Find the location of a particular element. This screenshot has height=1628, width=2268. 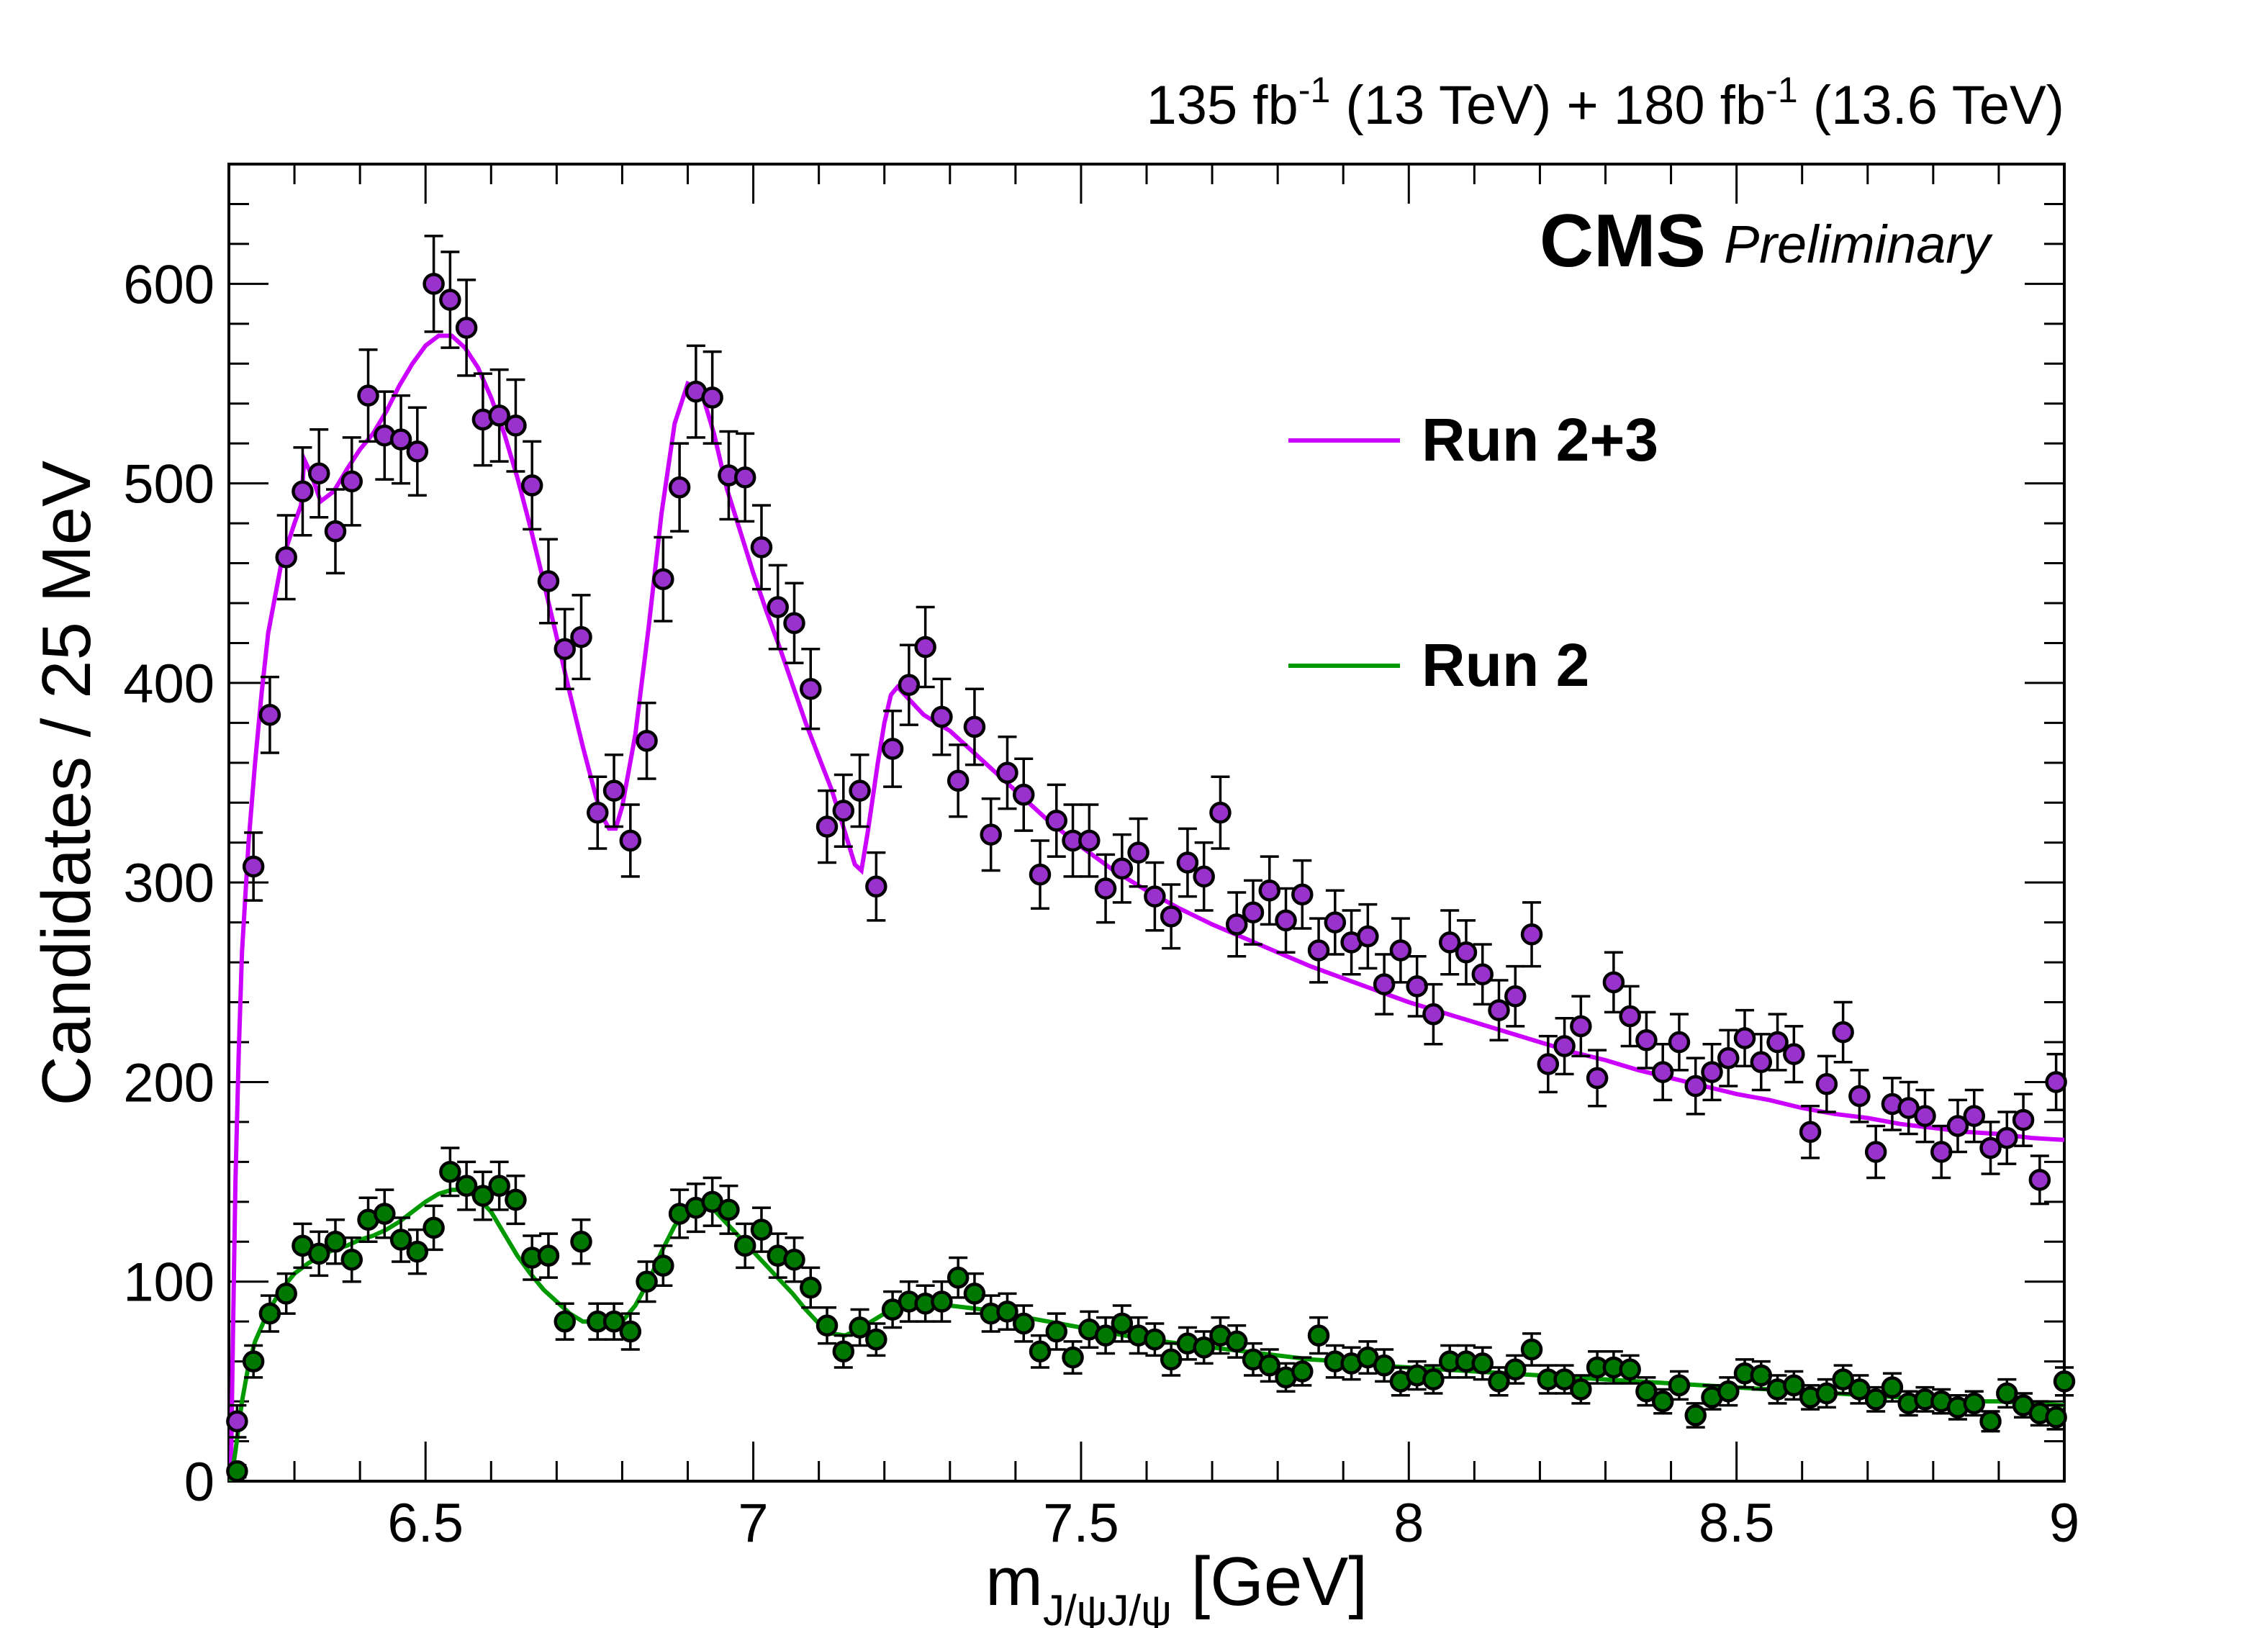

y-tick-label: 300 is located at coordinates (168, 883).